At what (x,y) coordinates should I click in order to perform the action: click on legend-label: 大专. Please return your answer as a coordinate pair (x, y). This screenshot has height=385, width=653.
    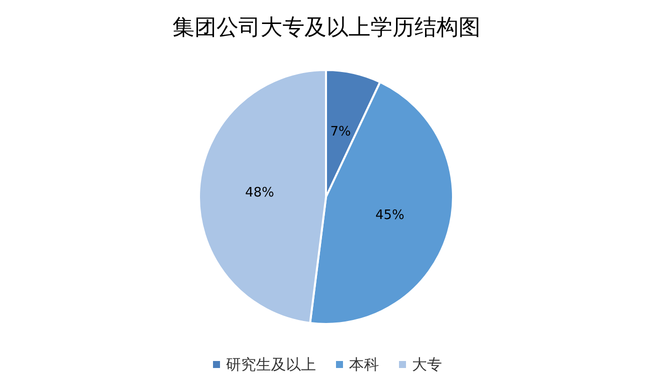
    Looking at the image, I should click on (427, 365).